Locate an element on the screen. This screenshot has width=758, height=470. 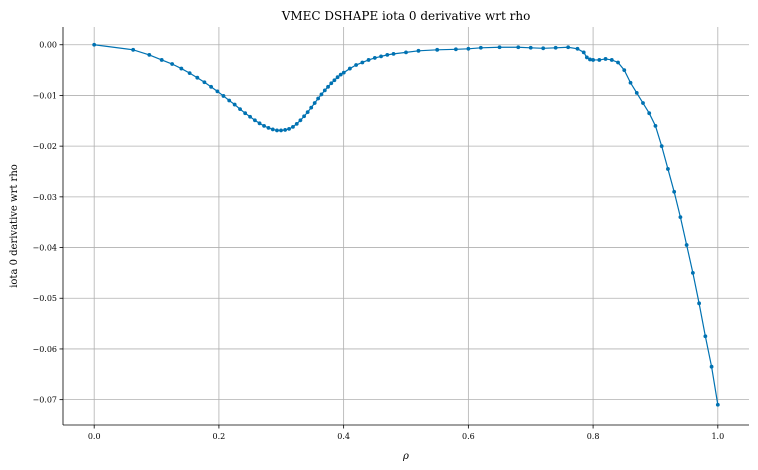
y-tick-label: −0.06 is located at coordinates (44, 349).